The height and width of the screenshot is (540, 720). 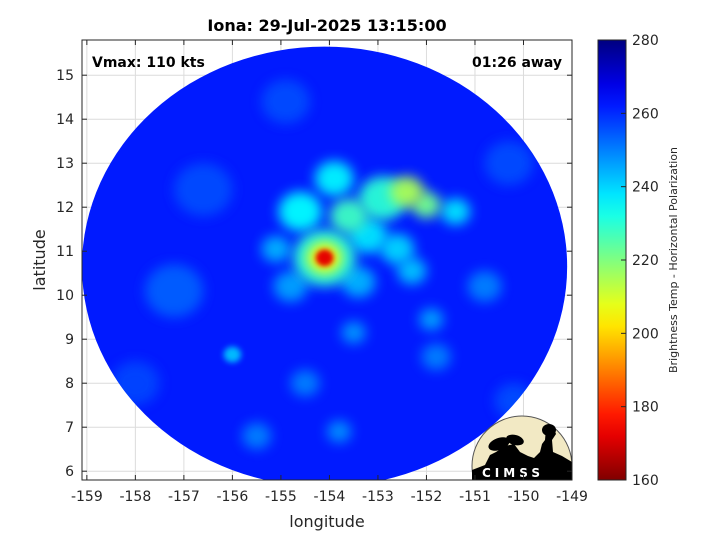 What do you see at coordinates (87, 497) in the screenshot?
I see `x-tick-label: -159` at bounding box center [87, 497].